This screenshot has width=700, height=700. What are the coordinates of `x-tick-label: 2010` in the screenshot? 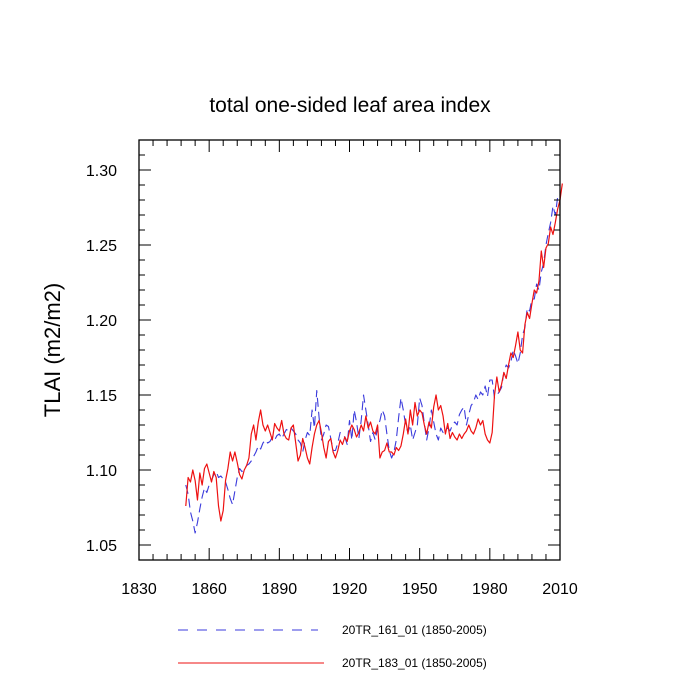 It's located at (560, 589).